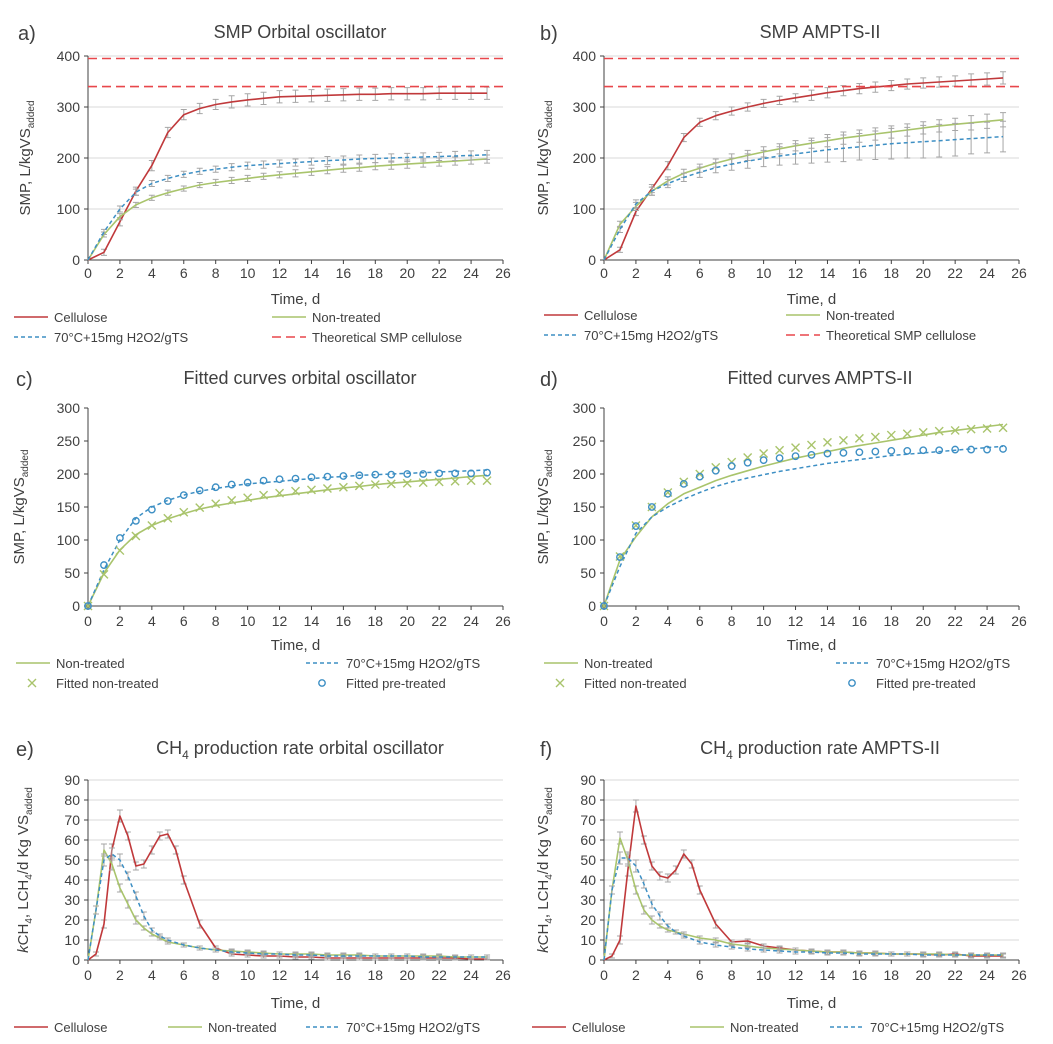 The height and width of the screenshot is (1044, 1053). Describe the element at coordinates (764, 273) in the screenshot. I see `x-tick-label: 10` at that location.